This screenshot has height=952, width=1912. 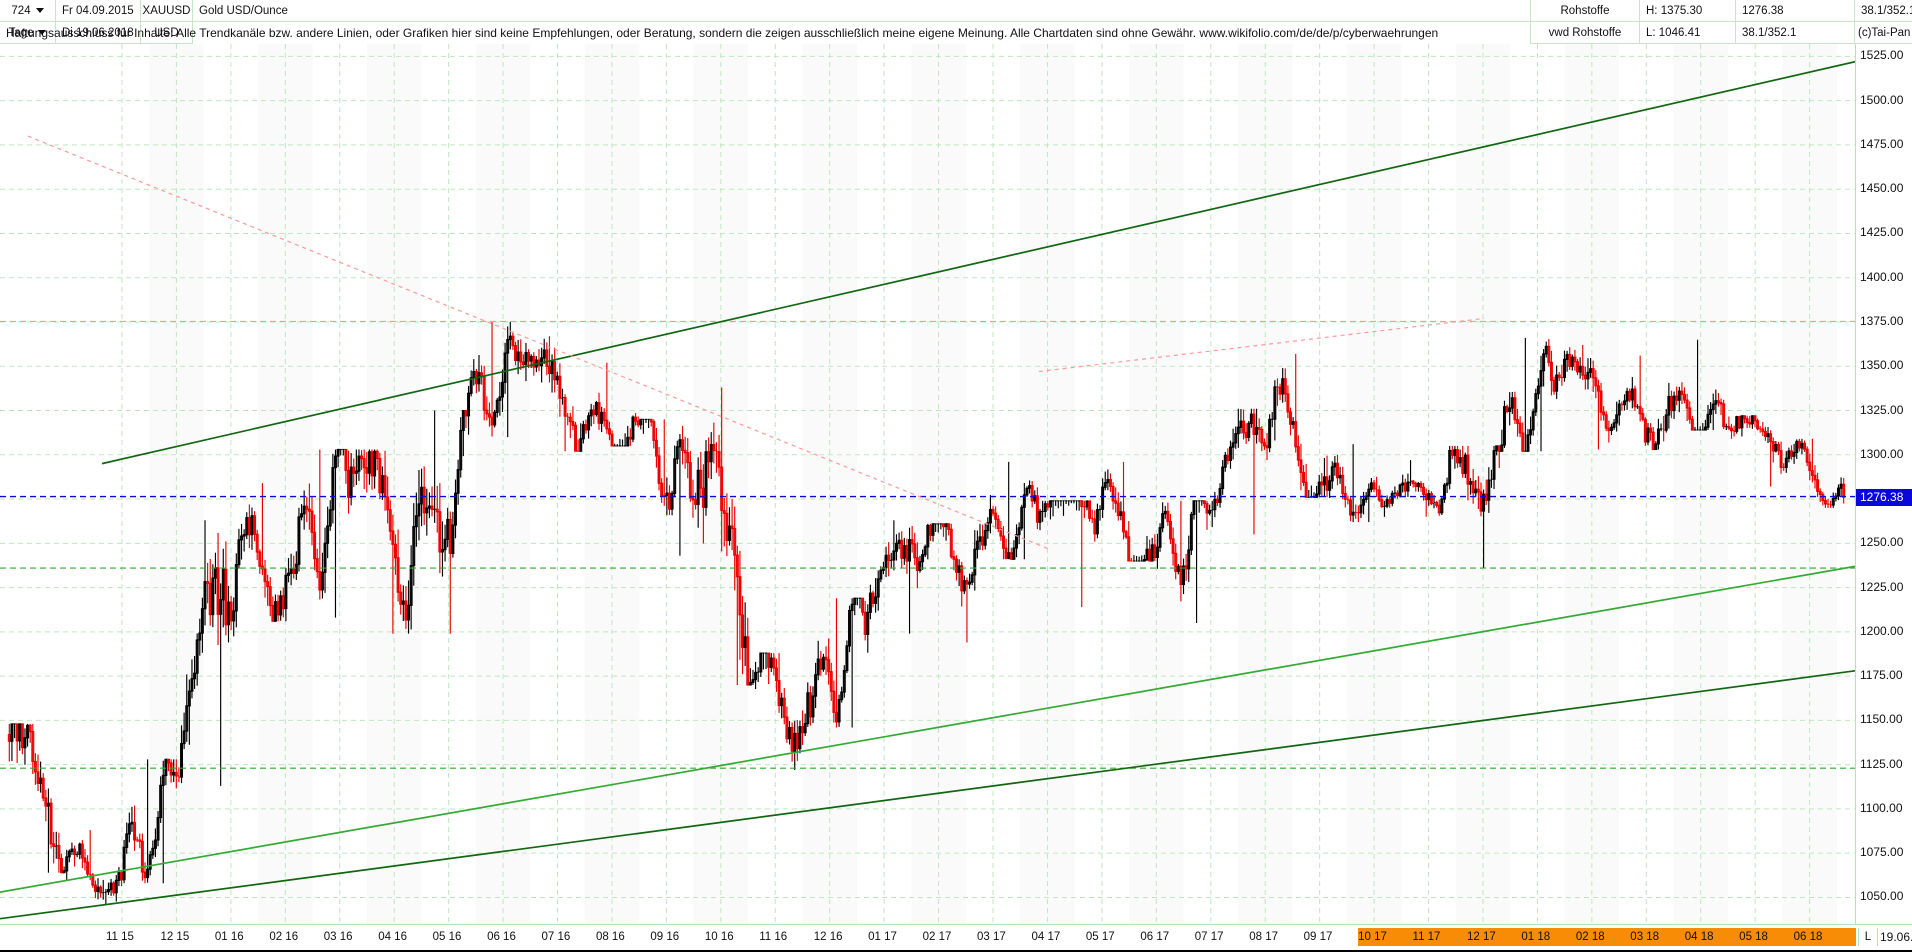 I want to click on price-tick-label: 1500.00, so click(x=1882, y=99).